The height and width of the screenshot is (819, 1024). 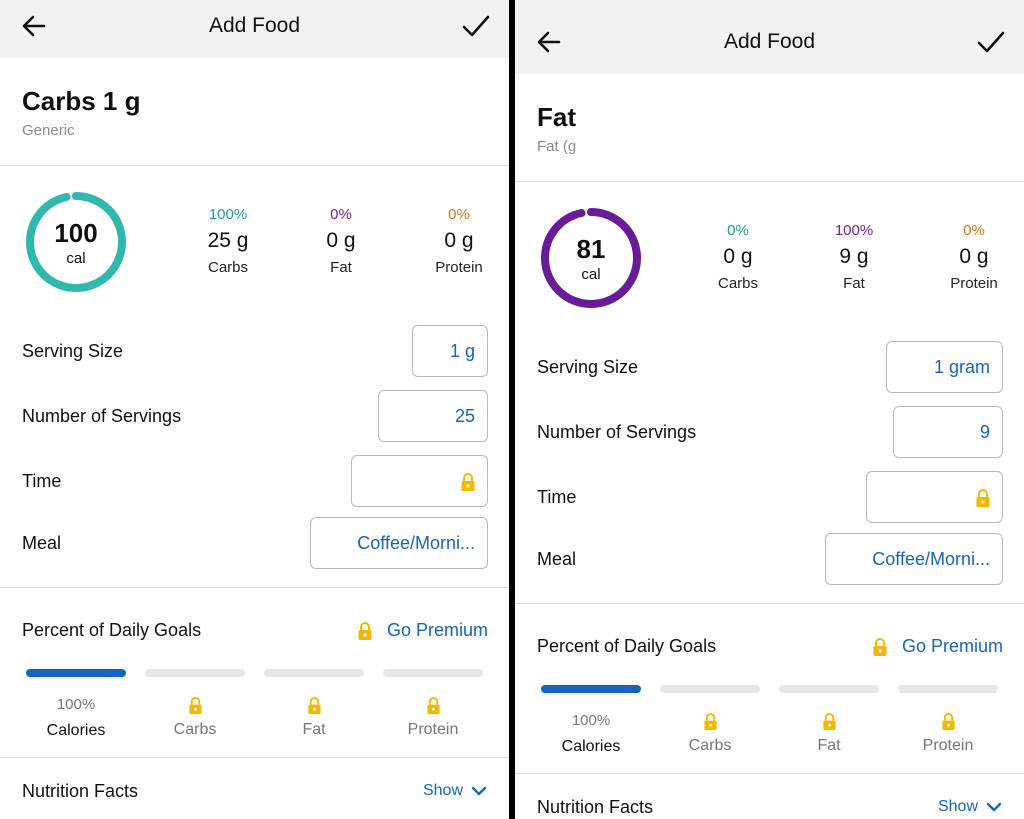 I want to click on goal-calories: 100% Calories, so click(x=591, y=734).